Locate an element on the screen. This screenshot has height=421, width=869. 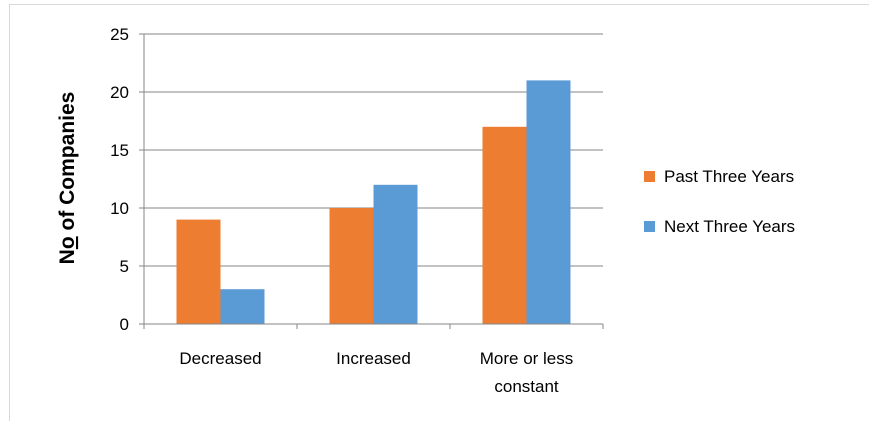
y-axis-title: No of Companies is located at coordinates (67, 178).